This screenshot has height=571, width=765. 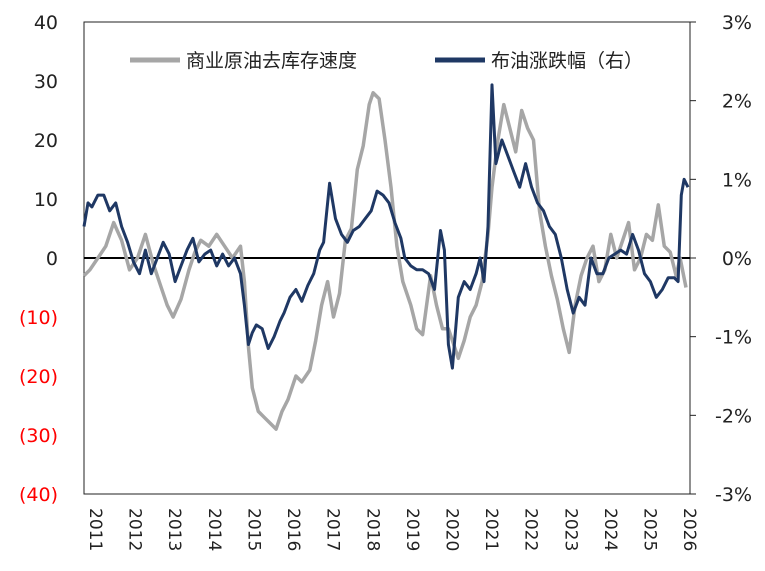 I want to click on x-tick-label: 2011, so click(x=95, y=529).